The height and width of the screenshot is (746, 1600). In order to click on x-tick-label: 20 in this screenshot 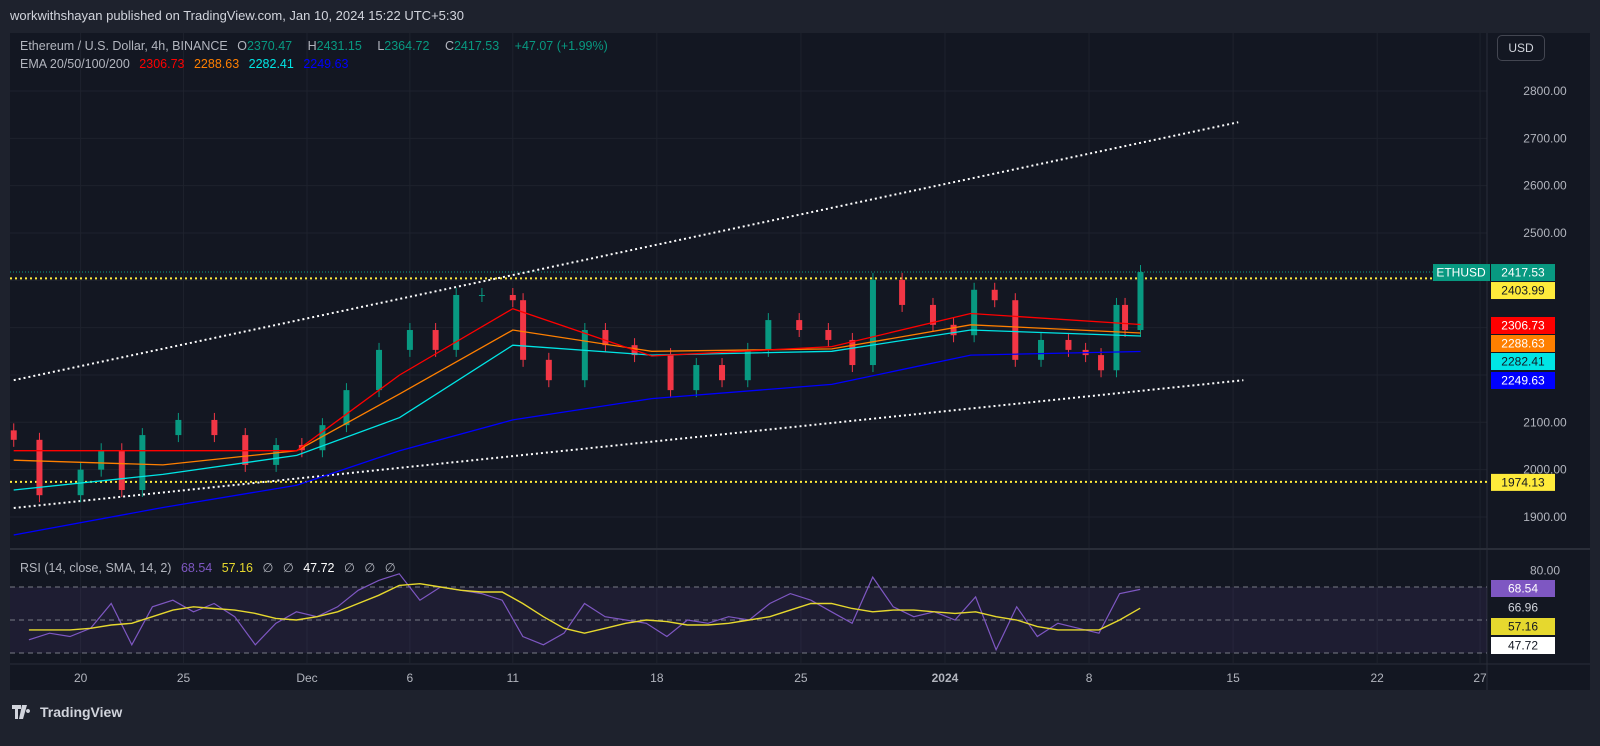, I will do `click(81, 678)`.